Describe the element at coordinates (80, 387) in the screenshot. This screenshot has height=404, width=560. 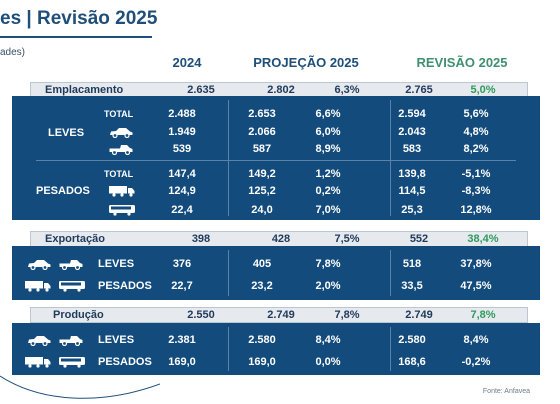
I see `decorative-curve` at that location.